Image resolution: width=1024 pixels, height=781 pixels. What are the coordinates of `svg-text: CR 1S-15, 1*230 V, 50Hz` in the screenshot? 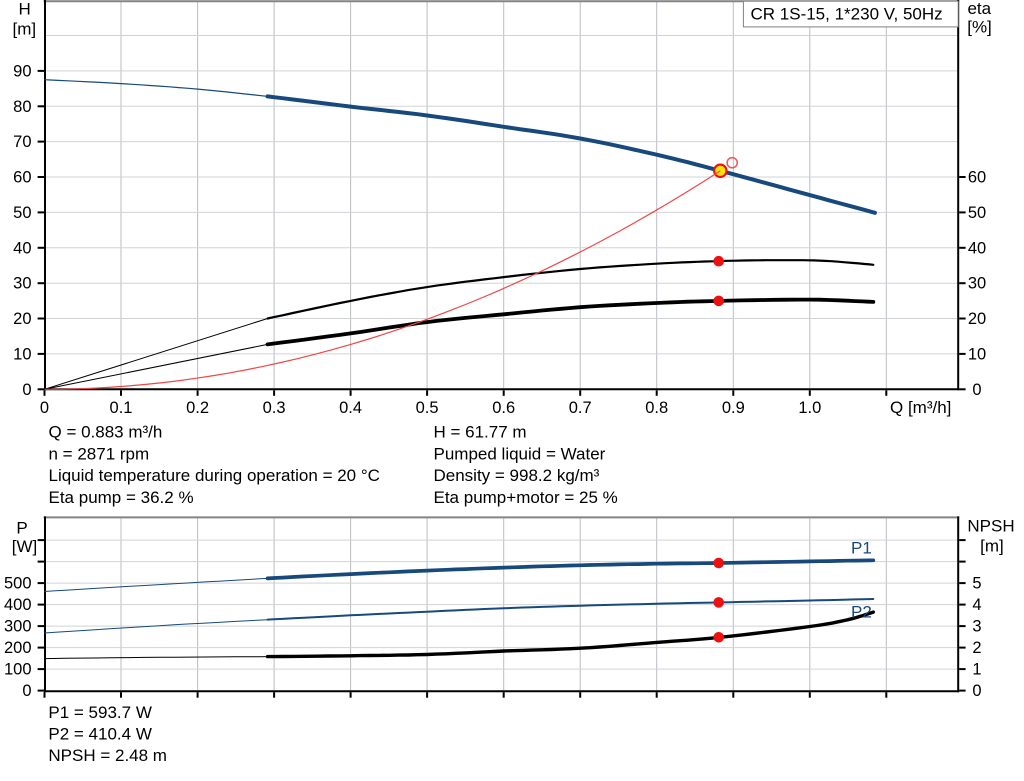 It's located at (847, 13).